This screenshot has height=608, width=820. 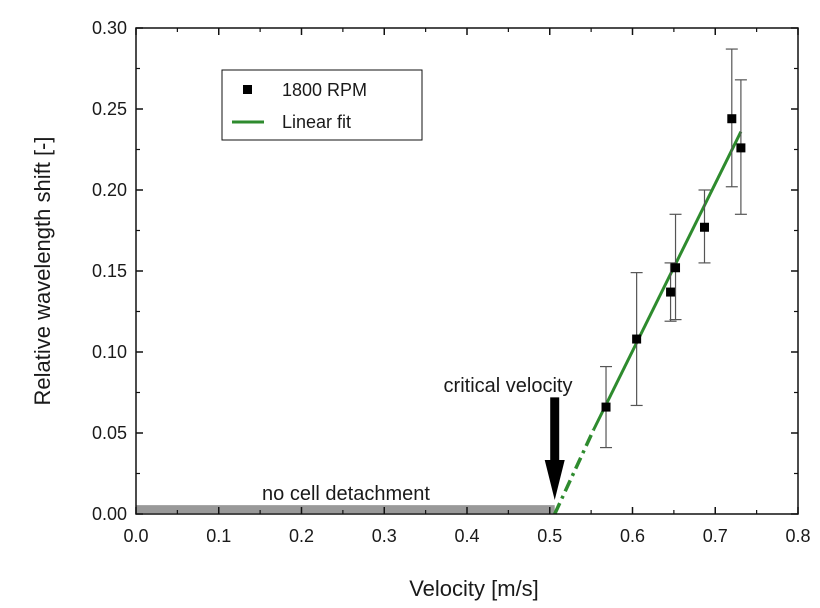 What do you see at coordinates (797, 536) in the screenshot?
I see `x-tick-label: 0.8` at bounding box center [797, 536].